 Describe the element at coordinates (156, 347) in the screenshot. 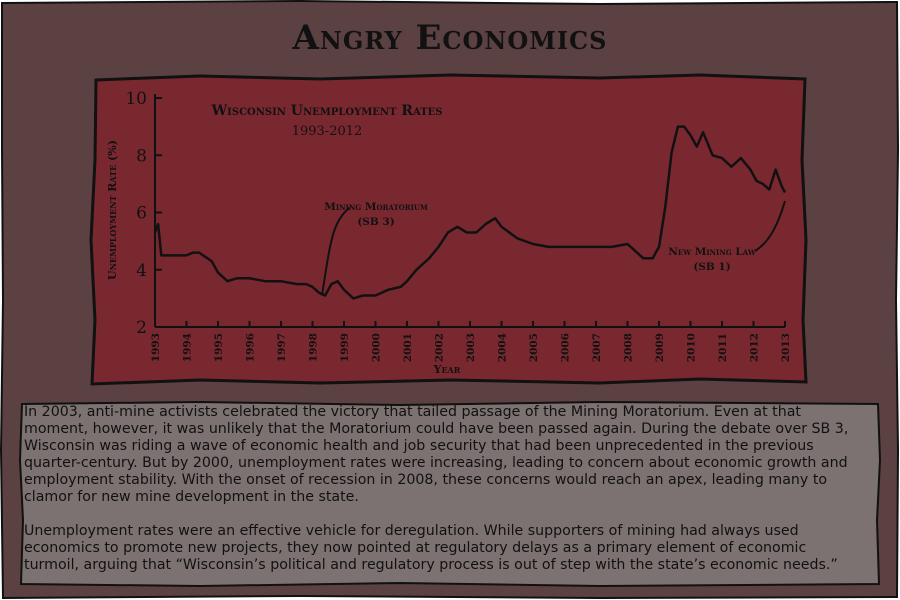

I see `x-tick-label: 1993` at that location.